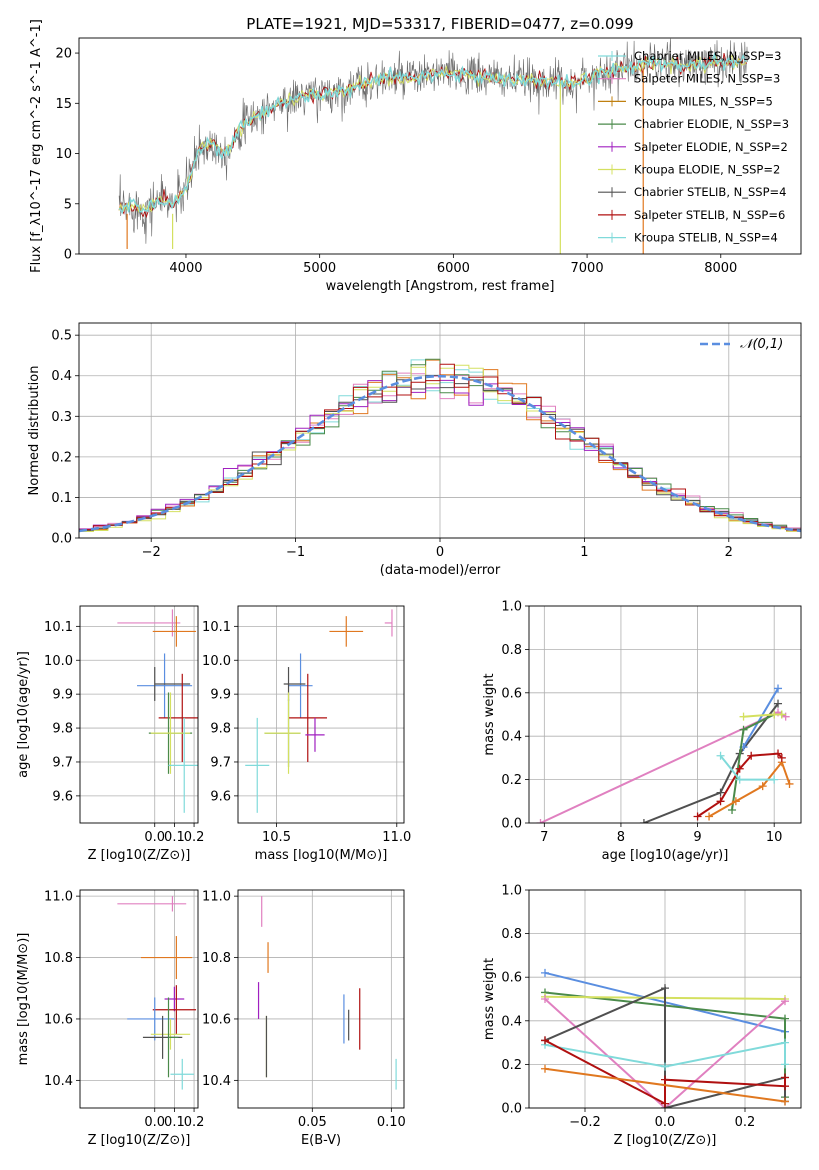 The image size is (819, 1170). Describe the element at coordinates (68, 255) in the screenshot. I see `y-tick-label: 0` at that location.